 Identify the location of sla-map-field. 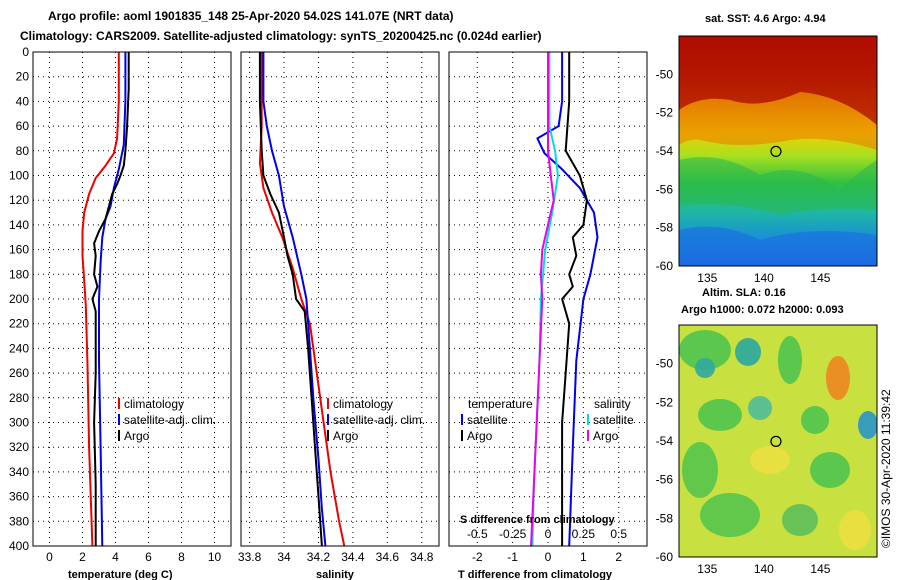
(778, 441).